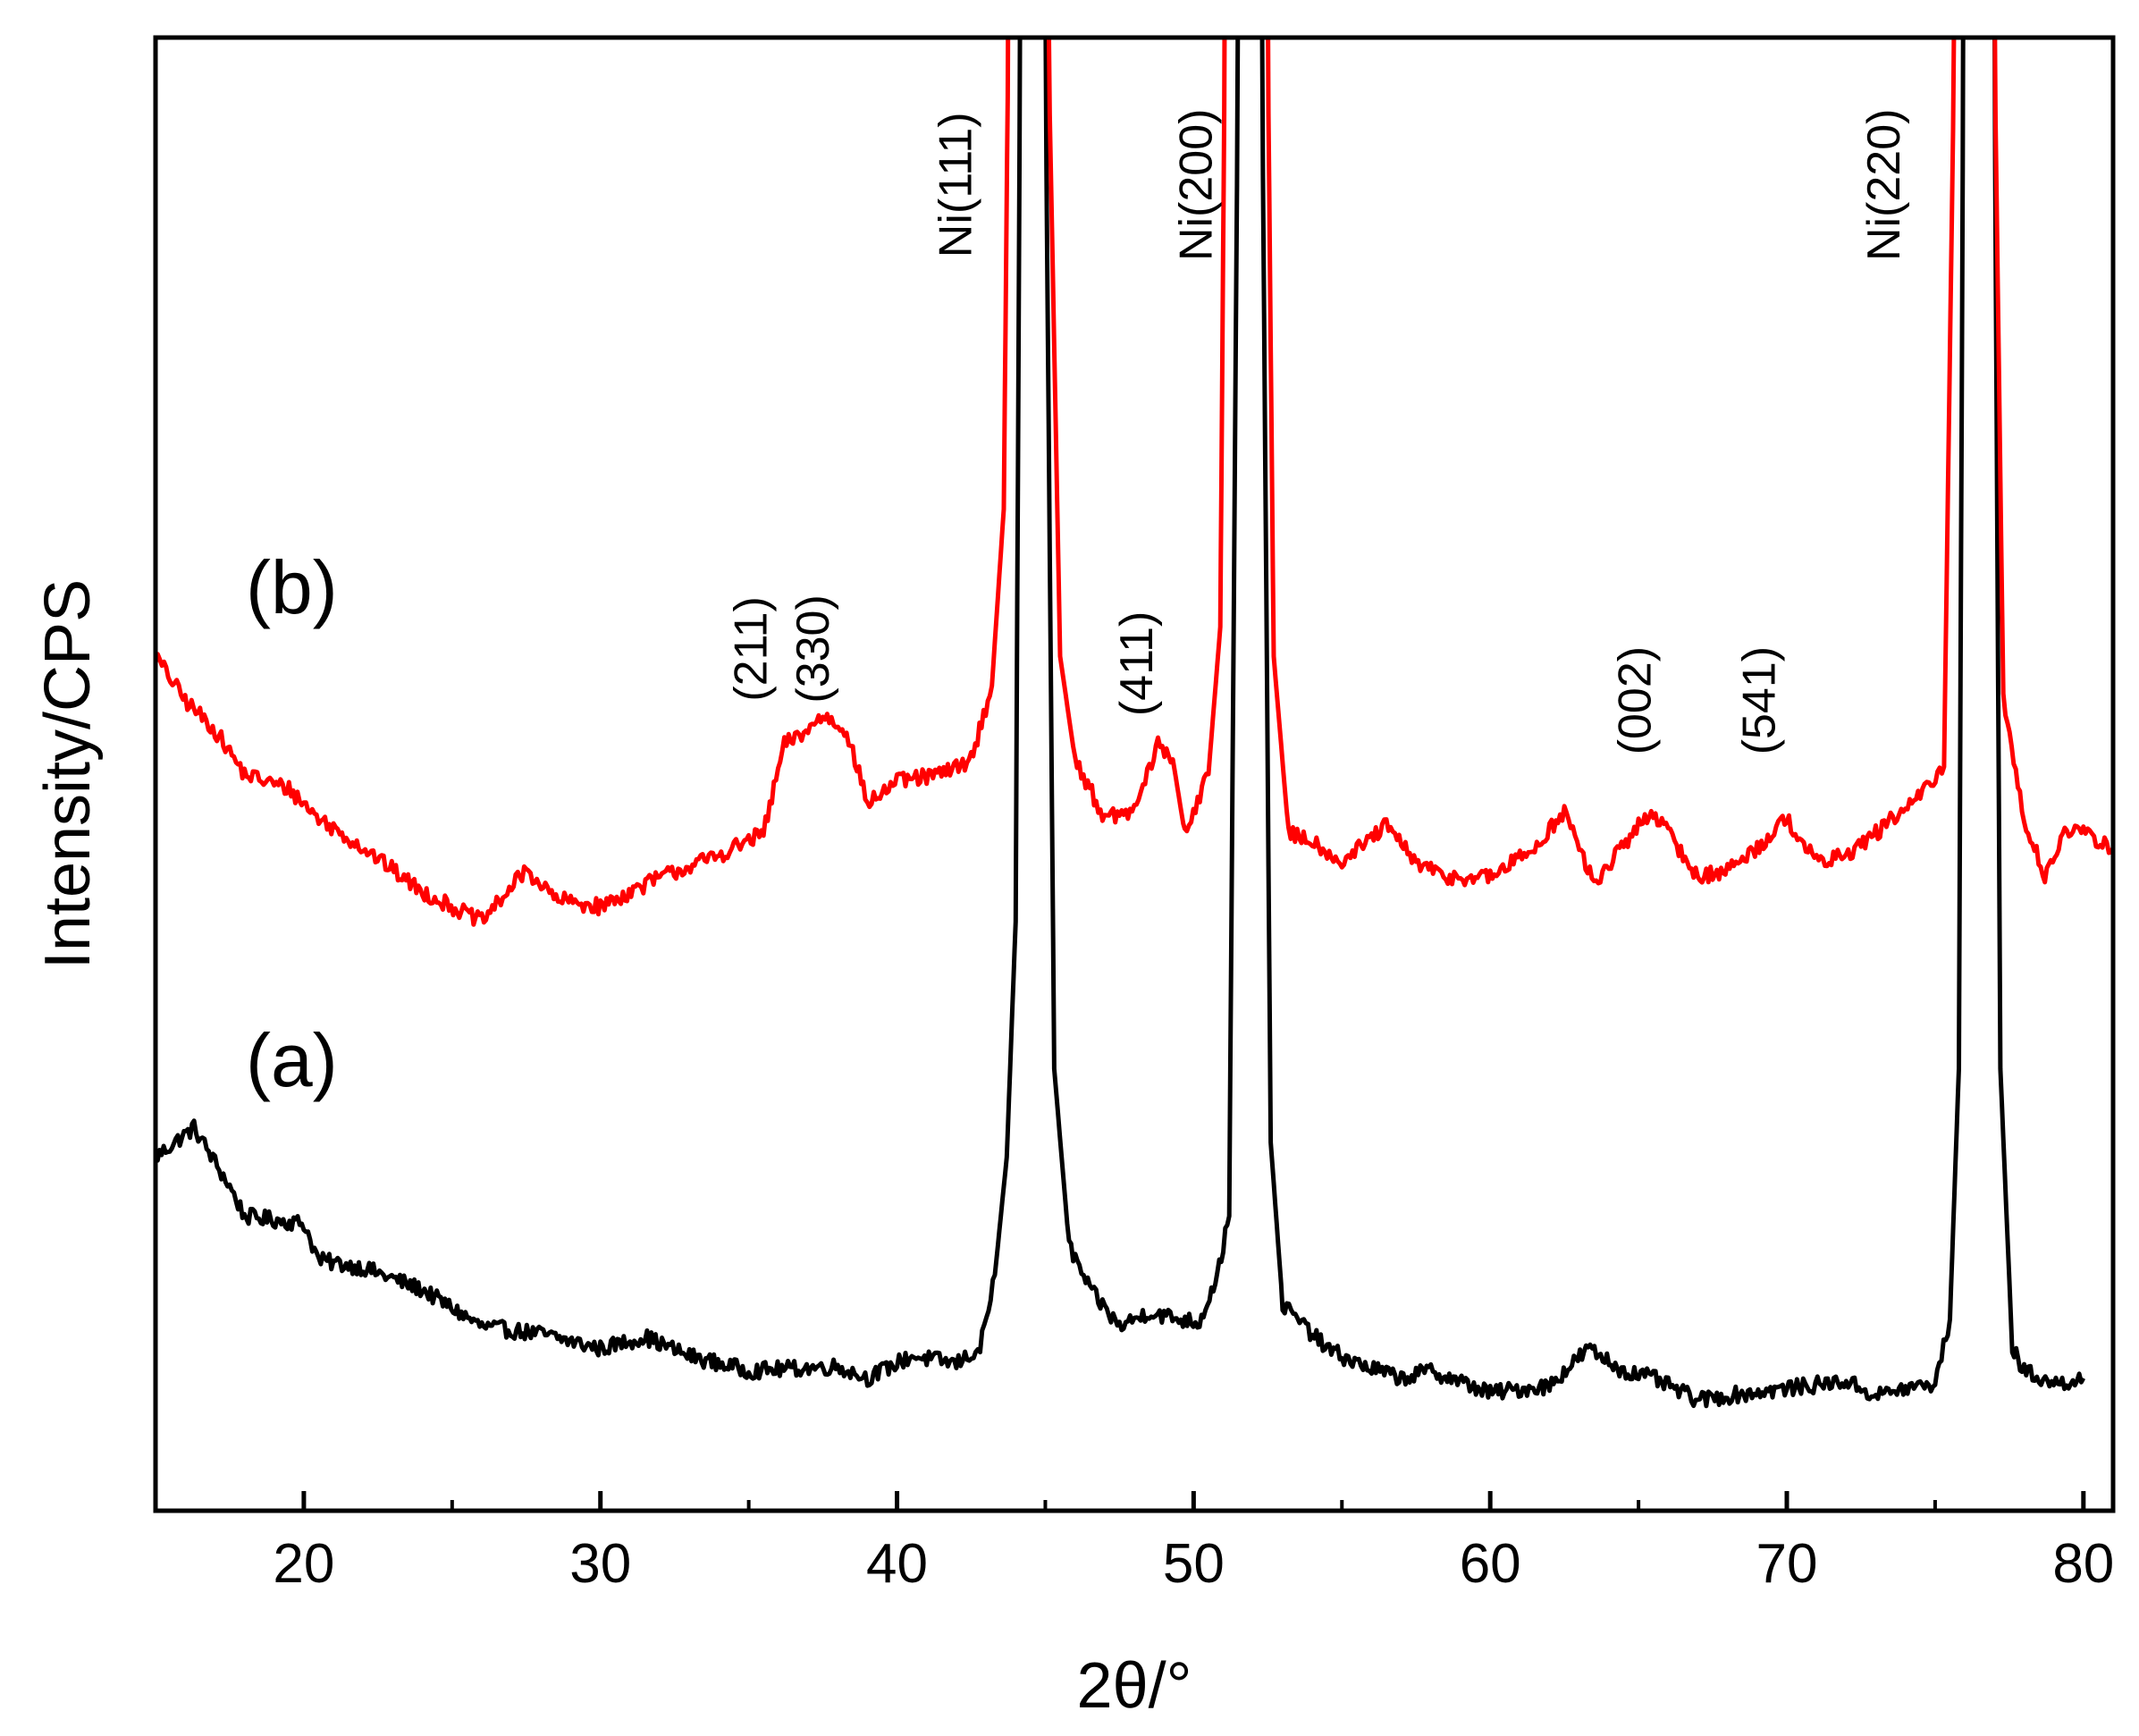 Image resolution: width=2139 pixels, height=1736 pixels. What do you see at coordinates (303, 1564) in the screenshot?
I see `x-tick-label: 20` at bounding box center [303, 1564].